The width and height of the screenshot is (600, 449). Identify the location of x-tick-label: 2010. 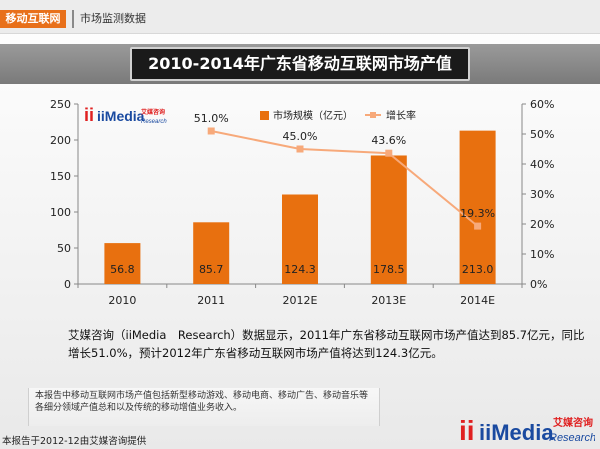
(122, 300).